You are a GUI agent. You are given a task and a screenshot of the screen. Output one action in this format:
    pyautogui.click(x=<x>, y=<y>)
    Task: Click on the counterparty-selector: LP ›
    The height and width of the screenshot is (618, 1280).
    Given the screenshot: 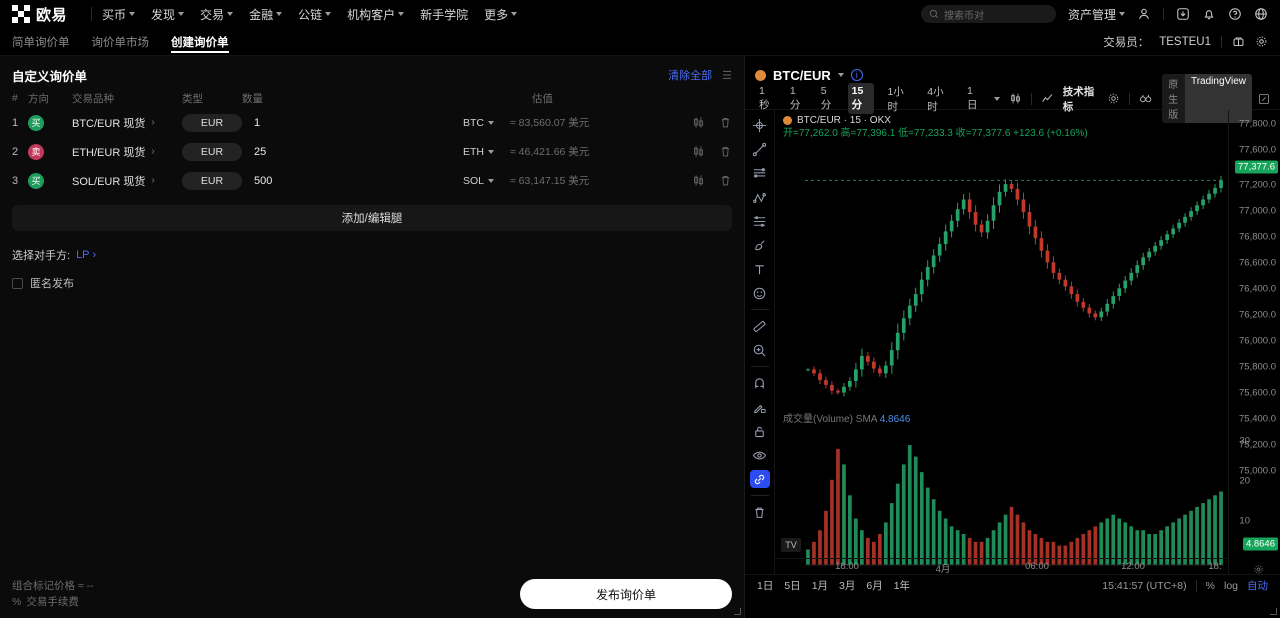 What is the action you would take?
    pyautogui.click(x=86, y=255)
    